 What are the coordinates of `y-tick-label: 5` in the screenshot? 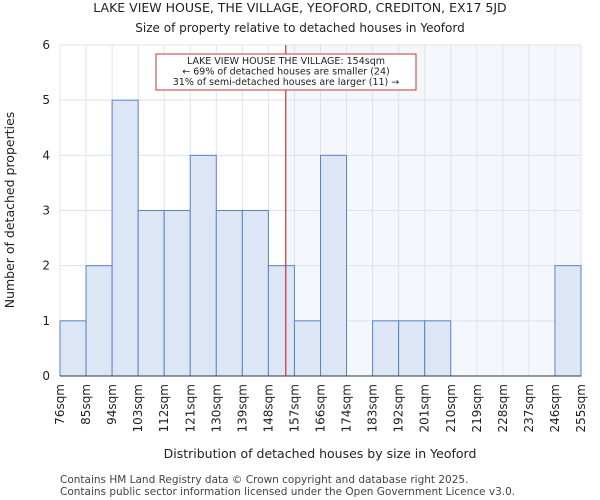 It's located at (46, 100).